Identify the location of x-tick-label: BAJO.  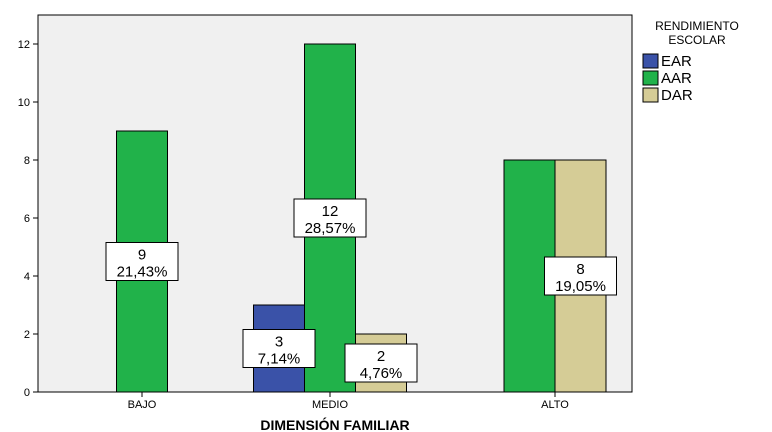
(142, 405).